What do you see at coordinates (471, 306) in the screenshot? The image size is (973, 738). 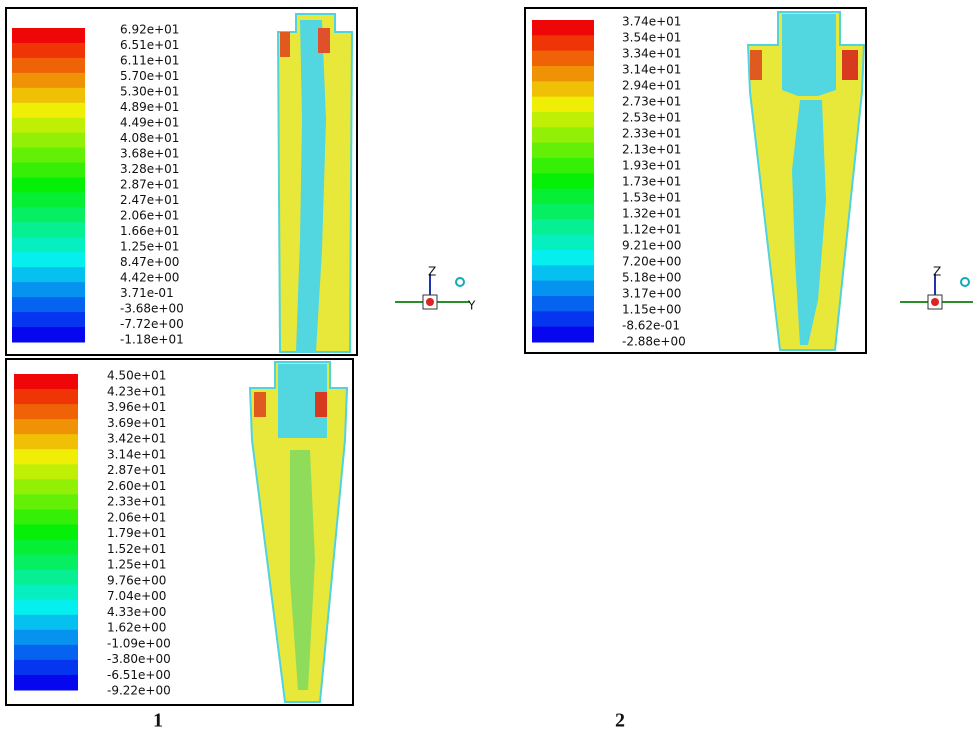 I see `axis-label: Y` at bounding box center [471, 306].